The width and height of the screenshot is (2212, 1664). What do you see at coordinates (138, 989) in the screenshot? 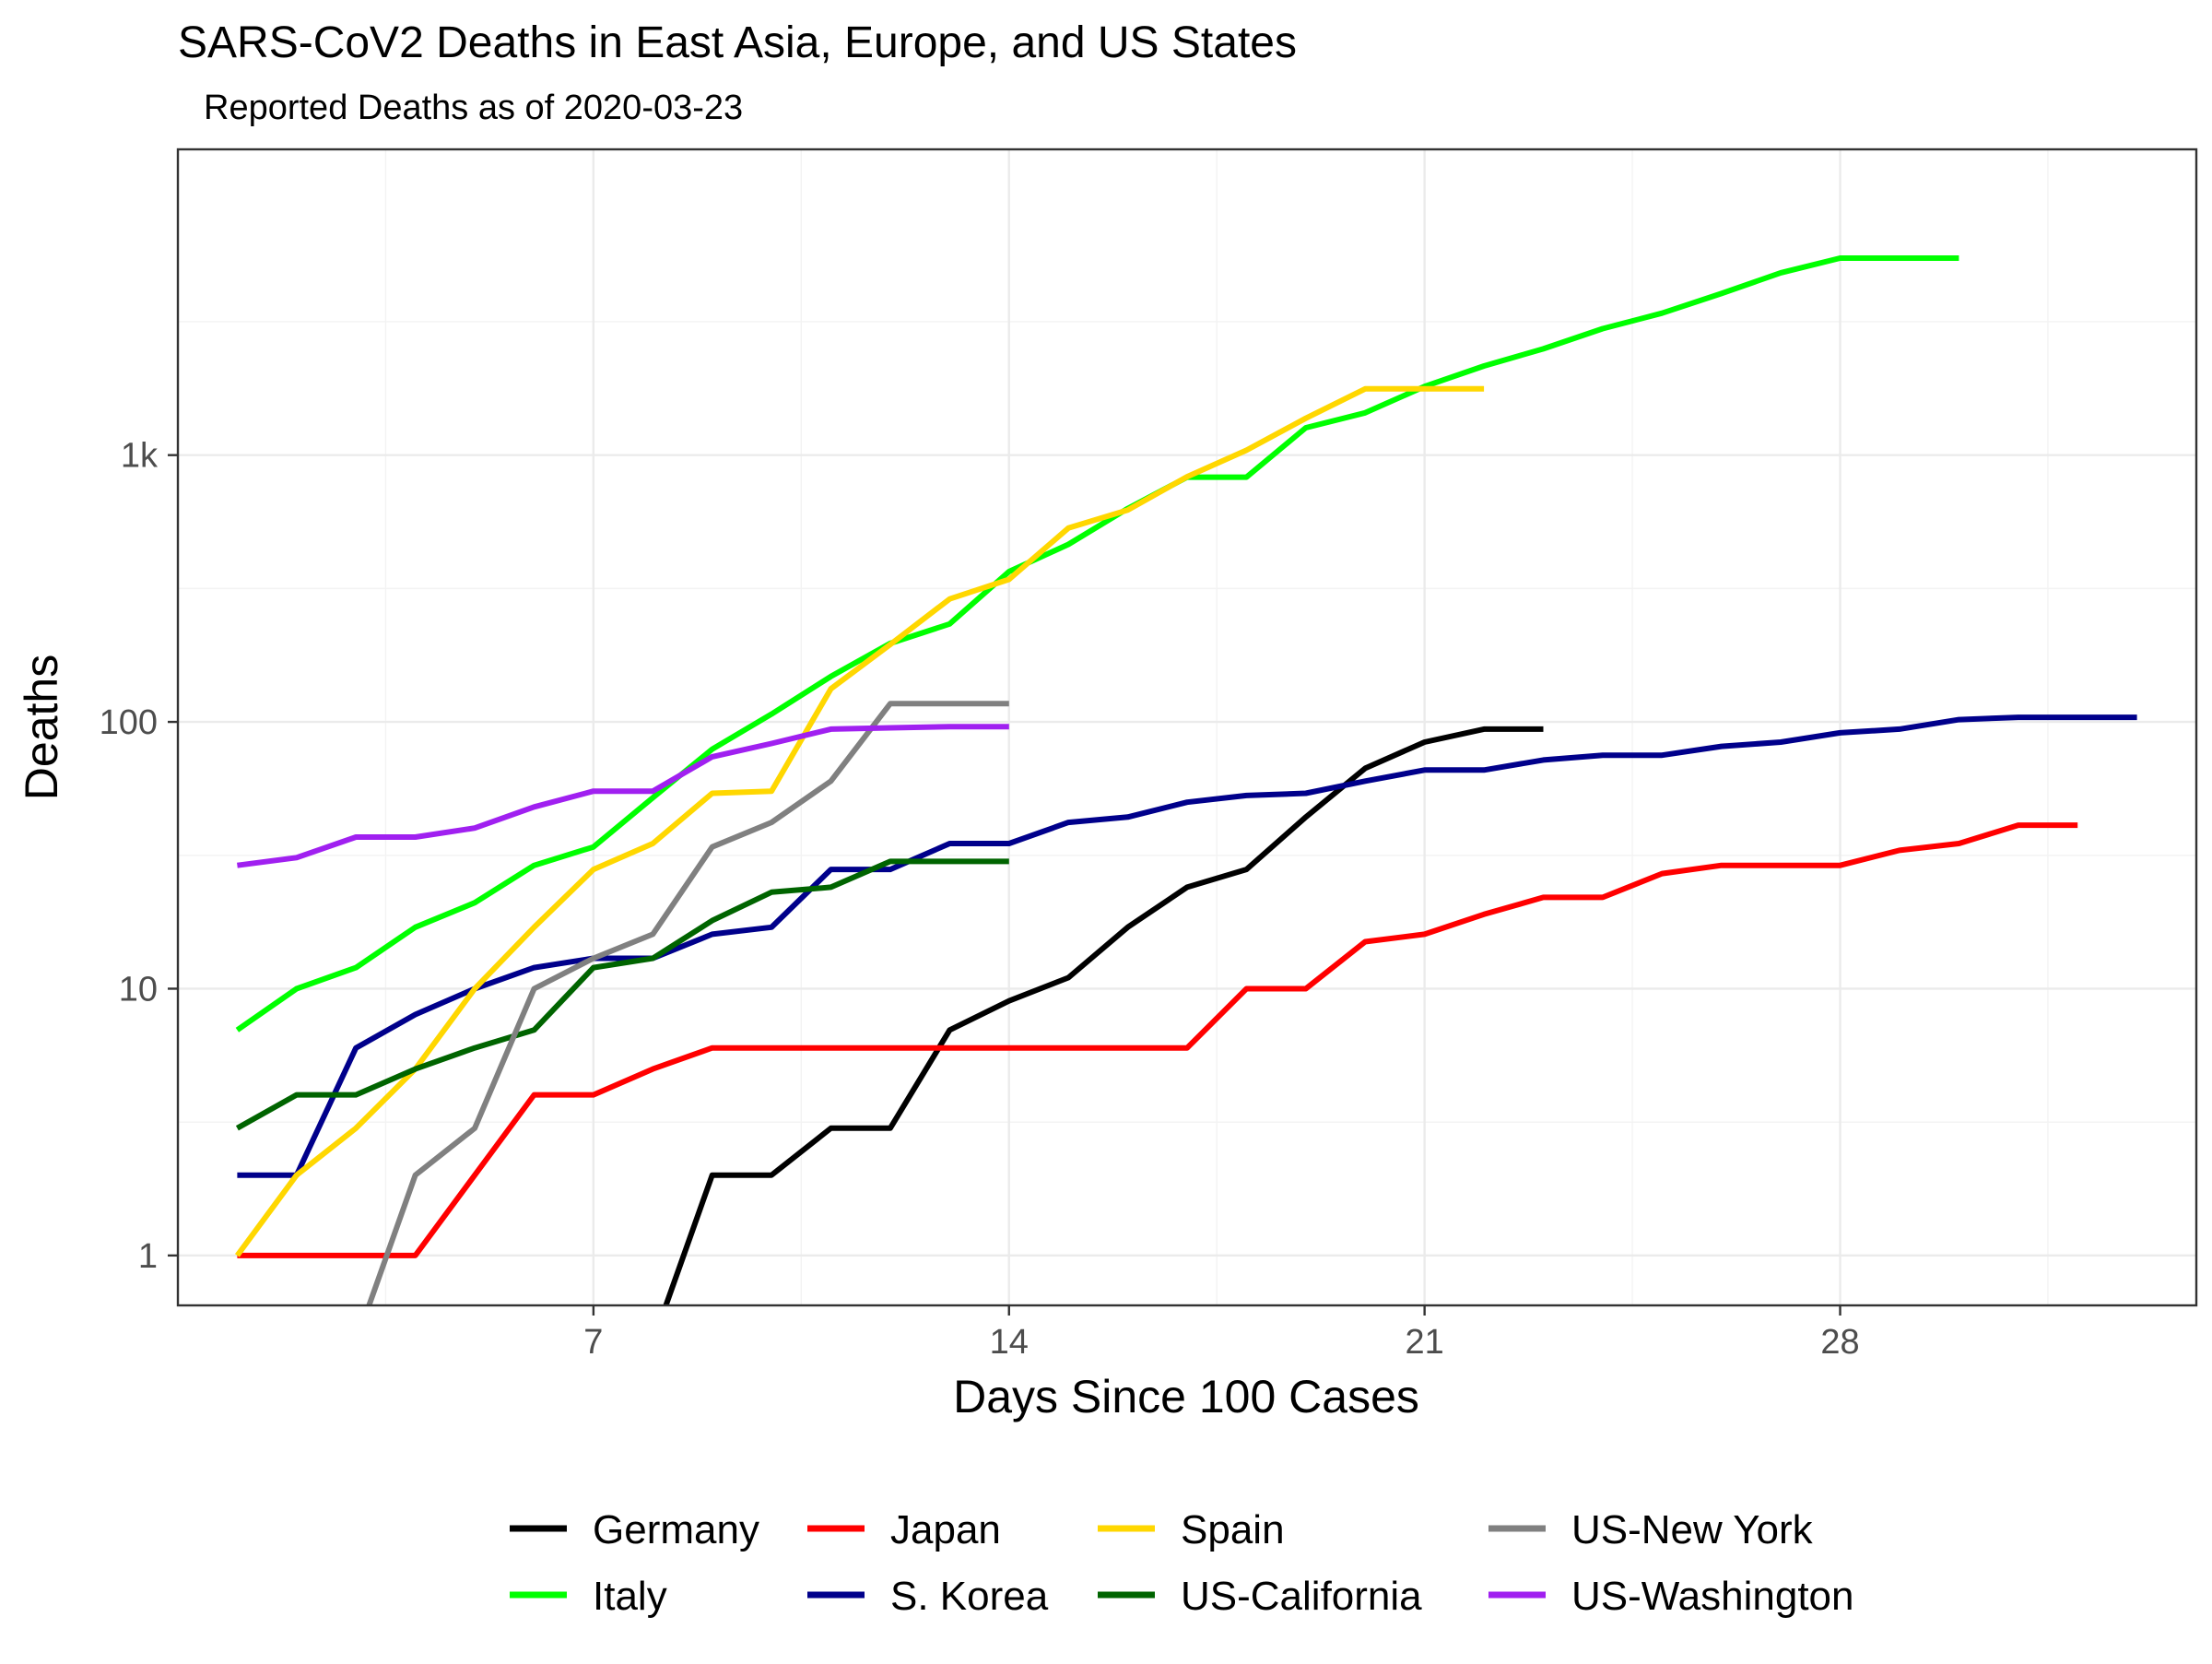
I see `y-tick-label: 10` at bounding box center [138, 989].